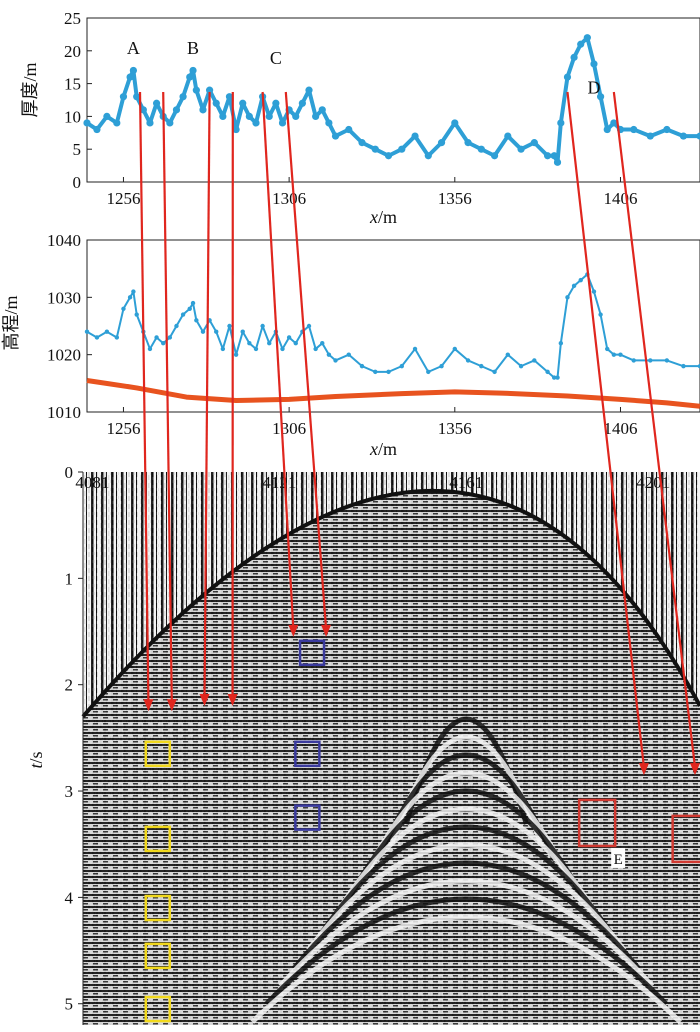 The image size is (700, 1032). Describe the element at coordinates (72, 51) in the screenshot. I see `thickness-ytick-label: 20` at that location.